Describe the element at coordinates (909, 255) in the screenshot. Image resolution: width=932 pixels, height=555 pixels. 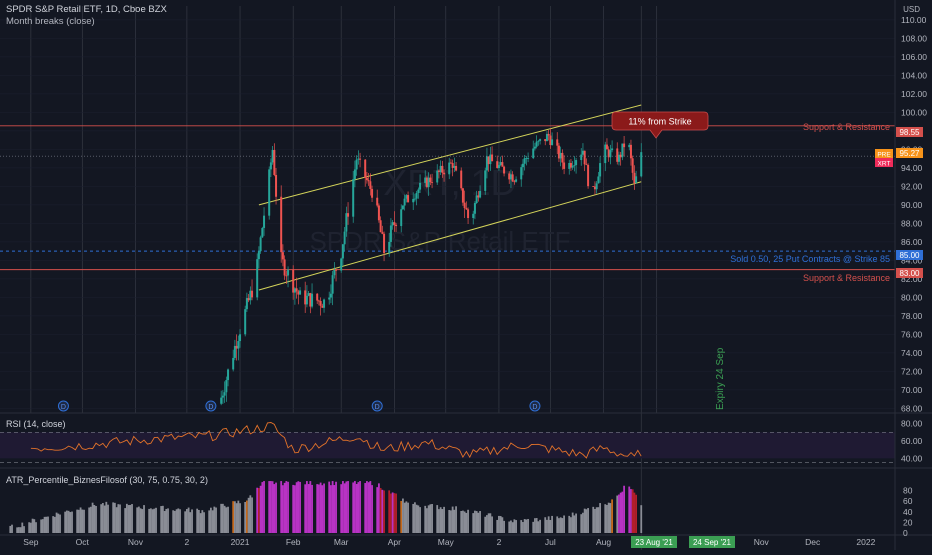
I see `price-label-strike: 85.00` at that location.